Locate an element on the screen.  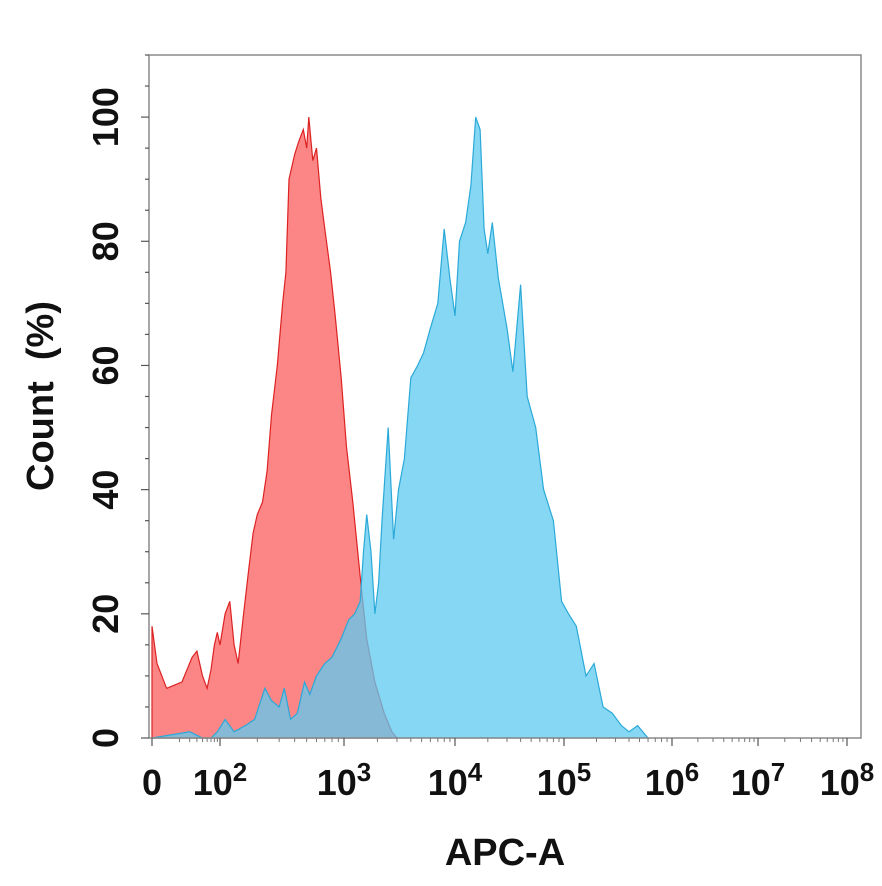
y-axis: 0 20 40 60 80 100 is located at coordinates (117, 401).